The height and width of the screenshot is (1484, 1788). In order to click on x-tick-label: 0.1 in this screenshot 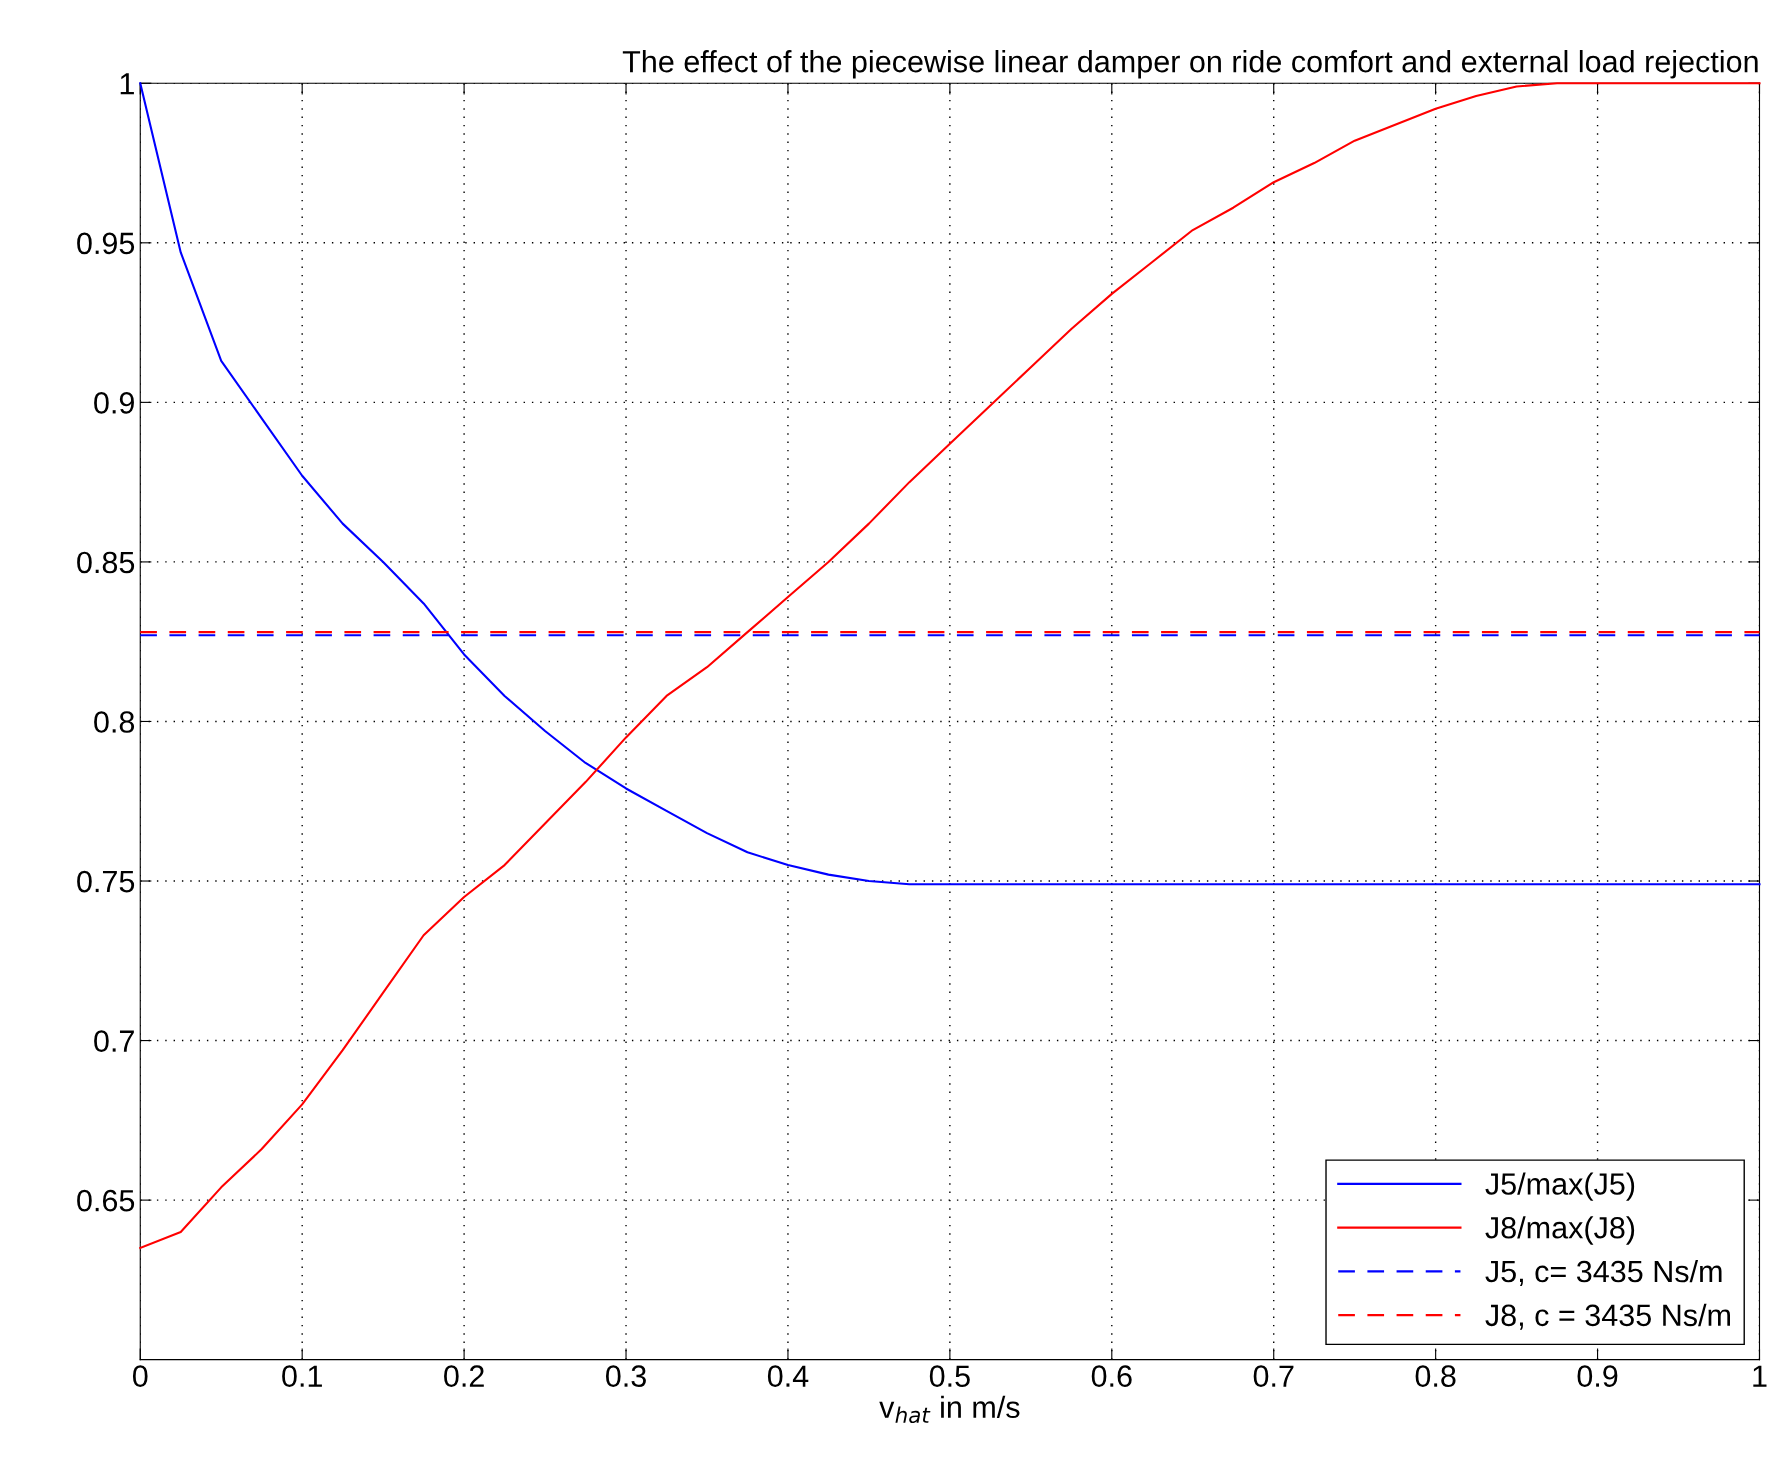, I will do `click(302, 1376)`.